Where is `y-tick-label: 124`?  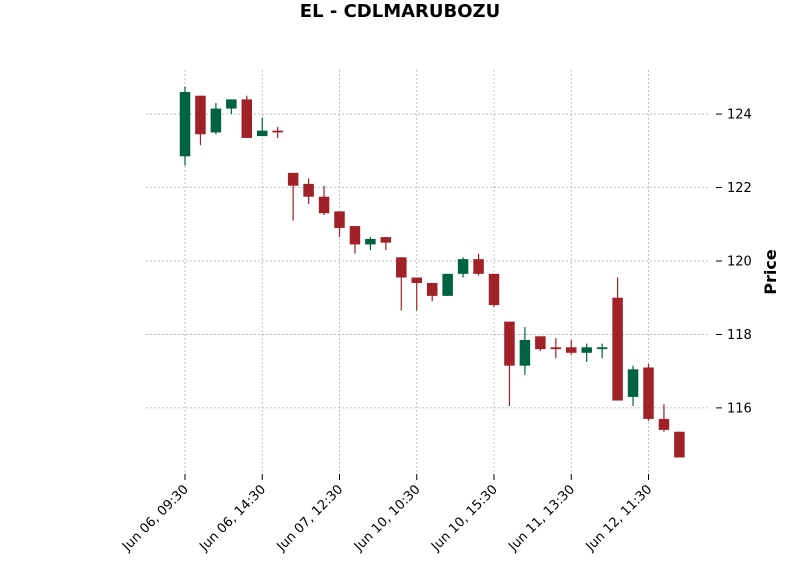
y-tick-label: 124 is located at coordinates (739, 115).